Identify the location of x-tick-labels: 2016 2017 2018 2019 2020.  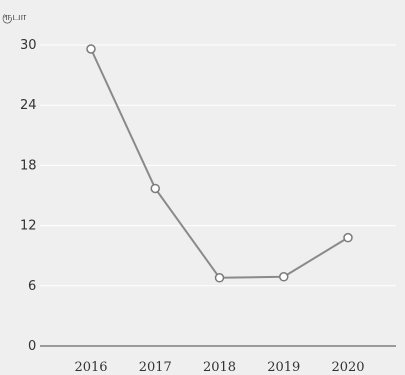
(219, 367).